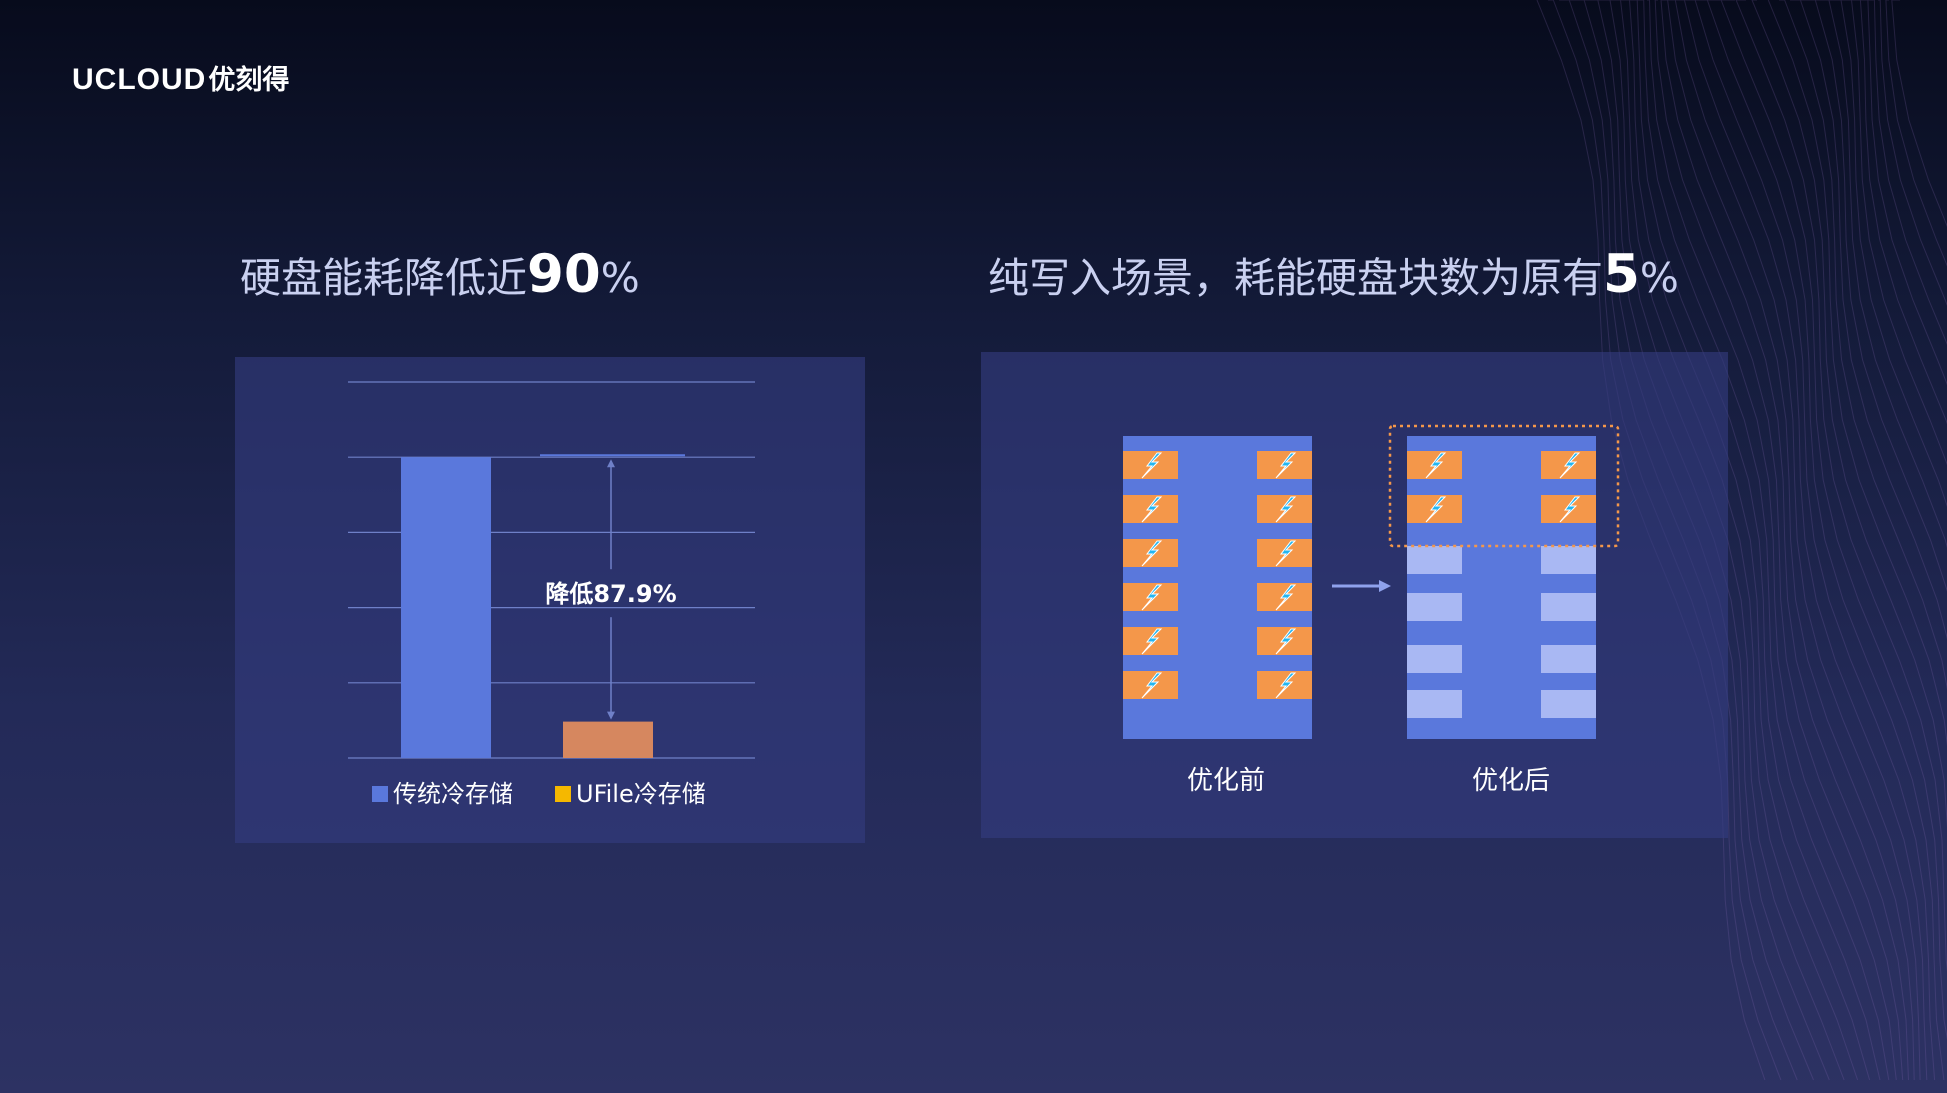 This screenshot has width=1947, height=1093. Describe the element at coordinates (1659, 278) in the screenshot. I see `right-heading-unit: %` at that location.